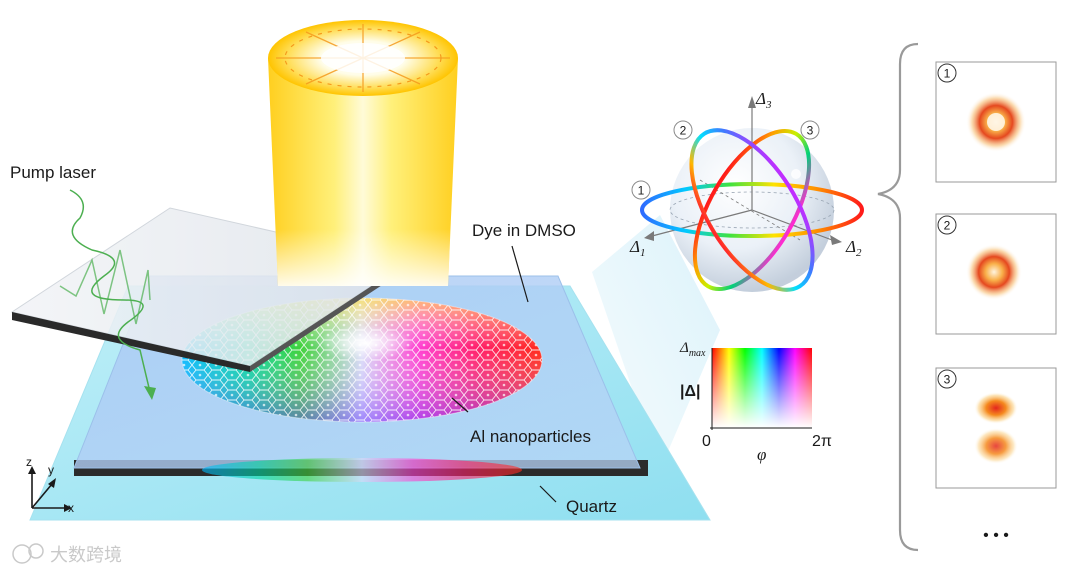 The height and width of the screenshot is (578, 1080). What do you see at coordinates (761, 389) in the screenshot?
I see `colormap-legend` at bounding box center [761, 389].